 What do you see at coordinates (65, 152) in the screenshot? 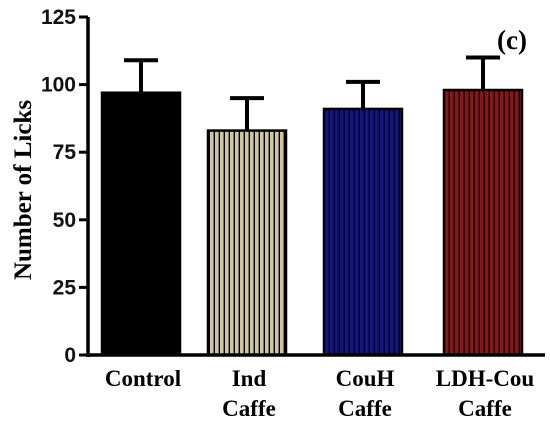
I see `y-tick-label: 75` at bounding box center [65, 152].